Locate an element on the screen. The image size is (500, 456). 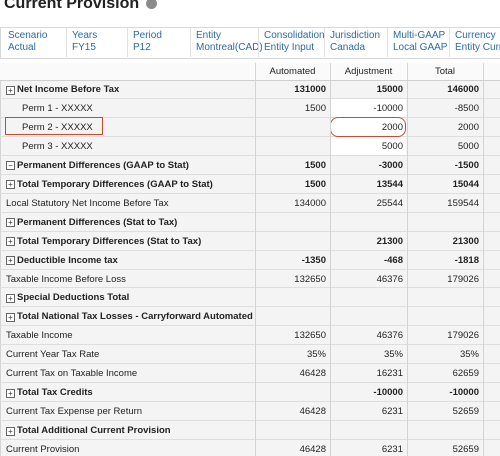
value-cell: 21300 is located at coordinates (465, 241).